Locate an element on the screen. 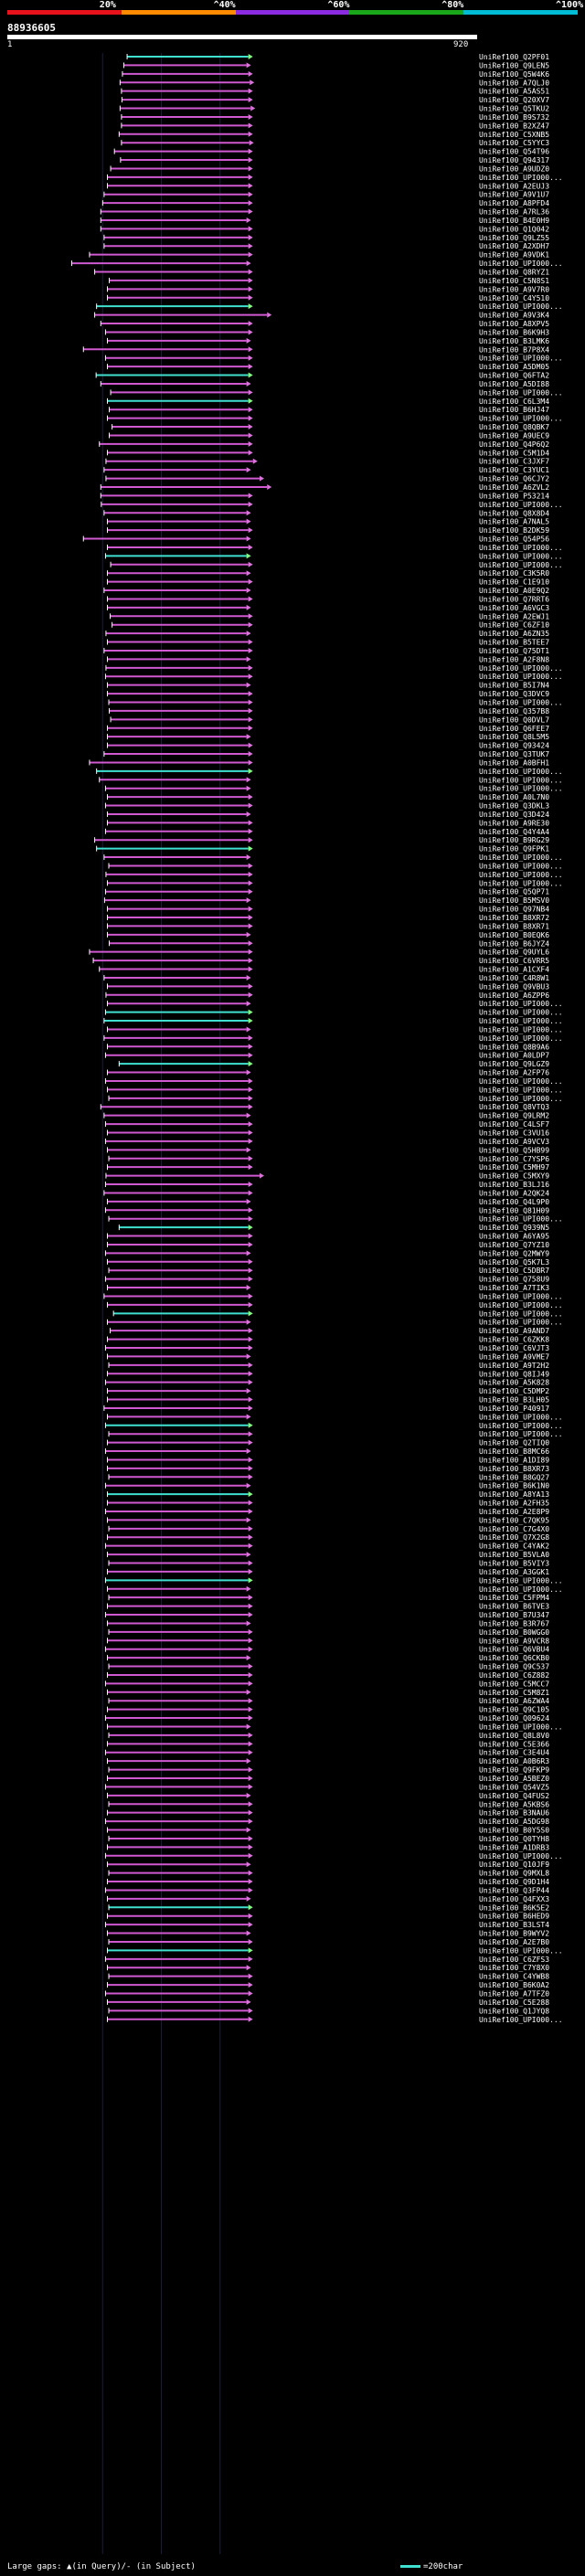  hit-label: UniRef100_C4Y510 is located at coordinates (514, 298).